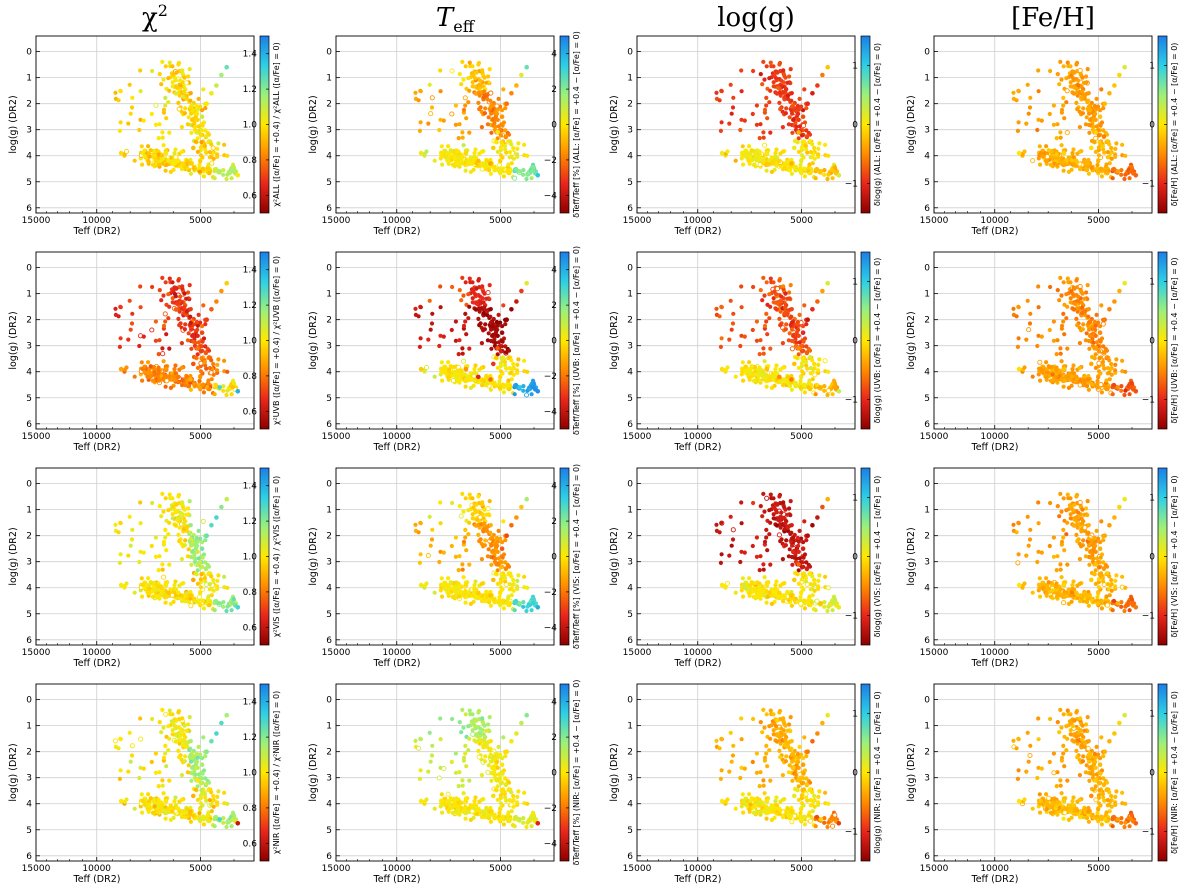 The image size is (1200, 892). I want to click on colorbar-tick-label: 1.2, so click(250, 522).